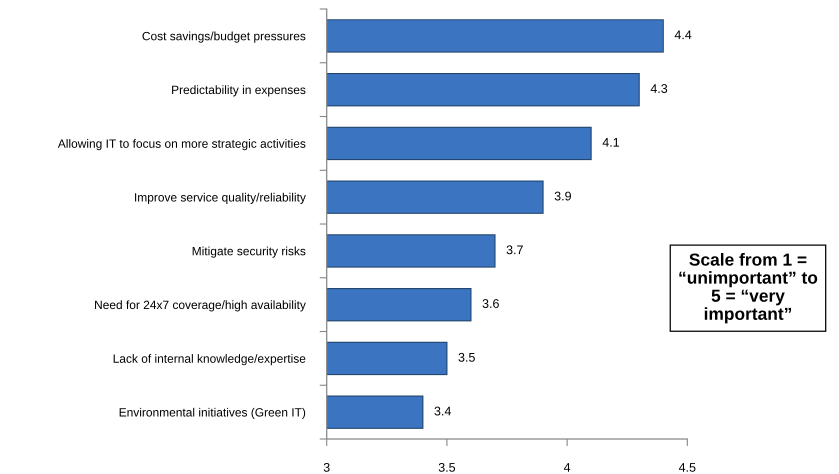  I want to click on data-label: 4.3, so click(659, 88).